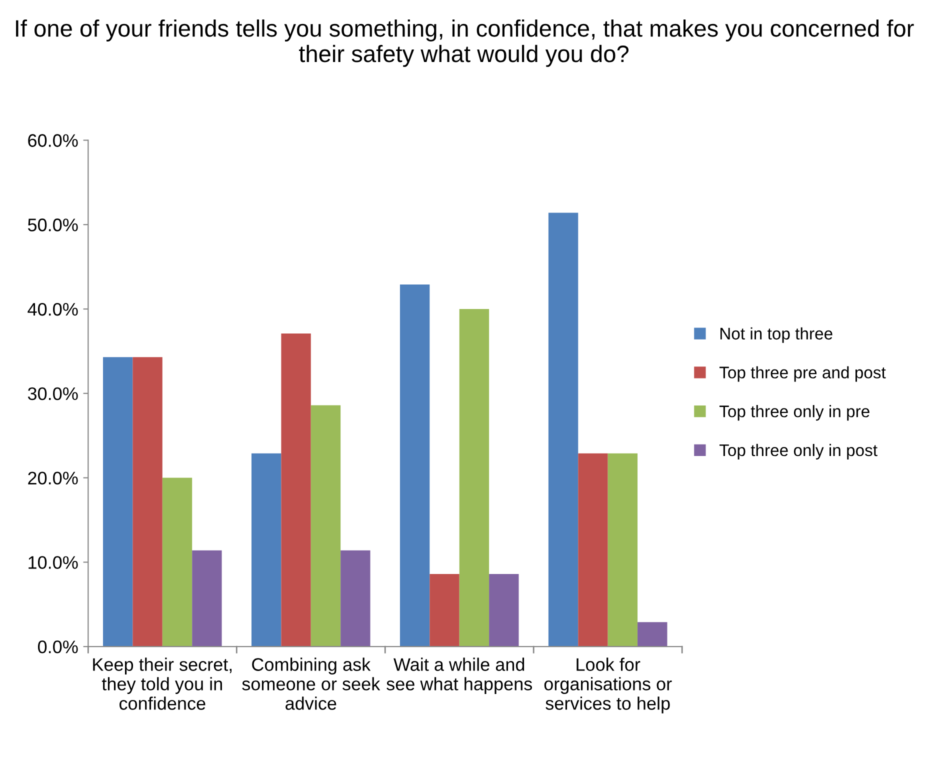  I want to click on x-tick-label: Wait a while and see what happens, so click(459, 676).